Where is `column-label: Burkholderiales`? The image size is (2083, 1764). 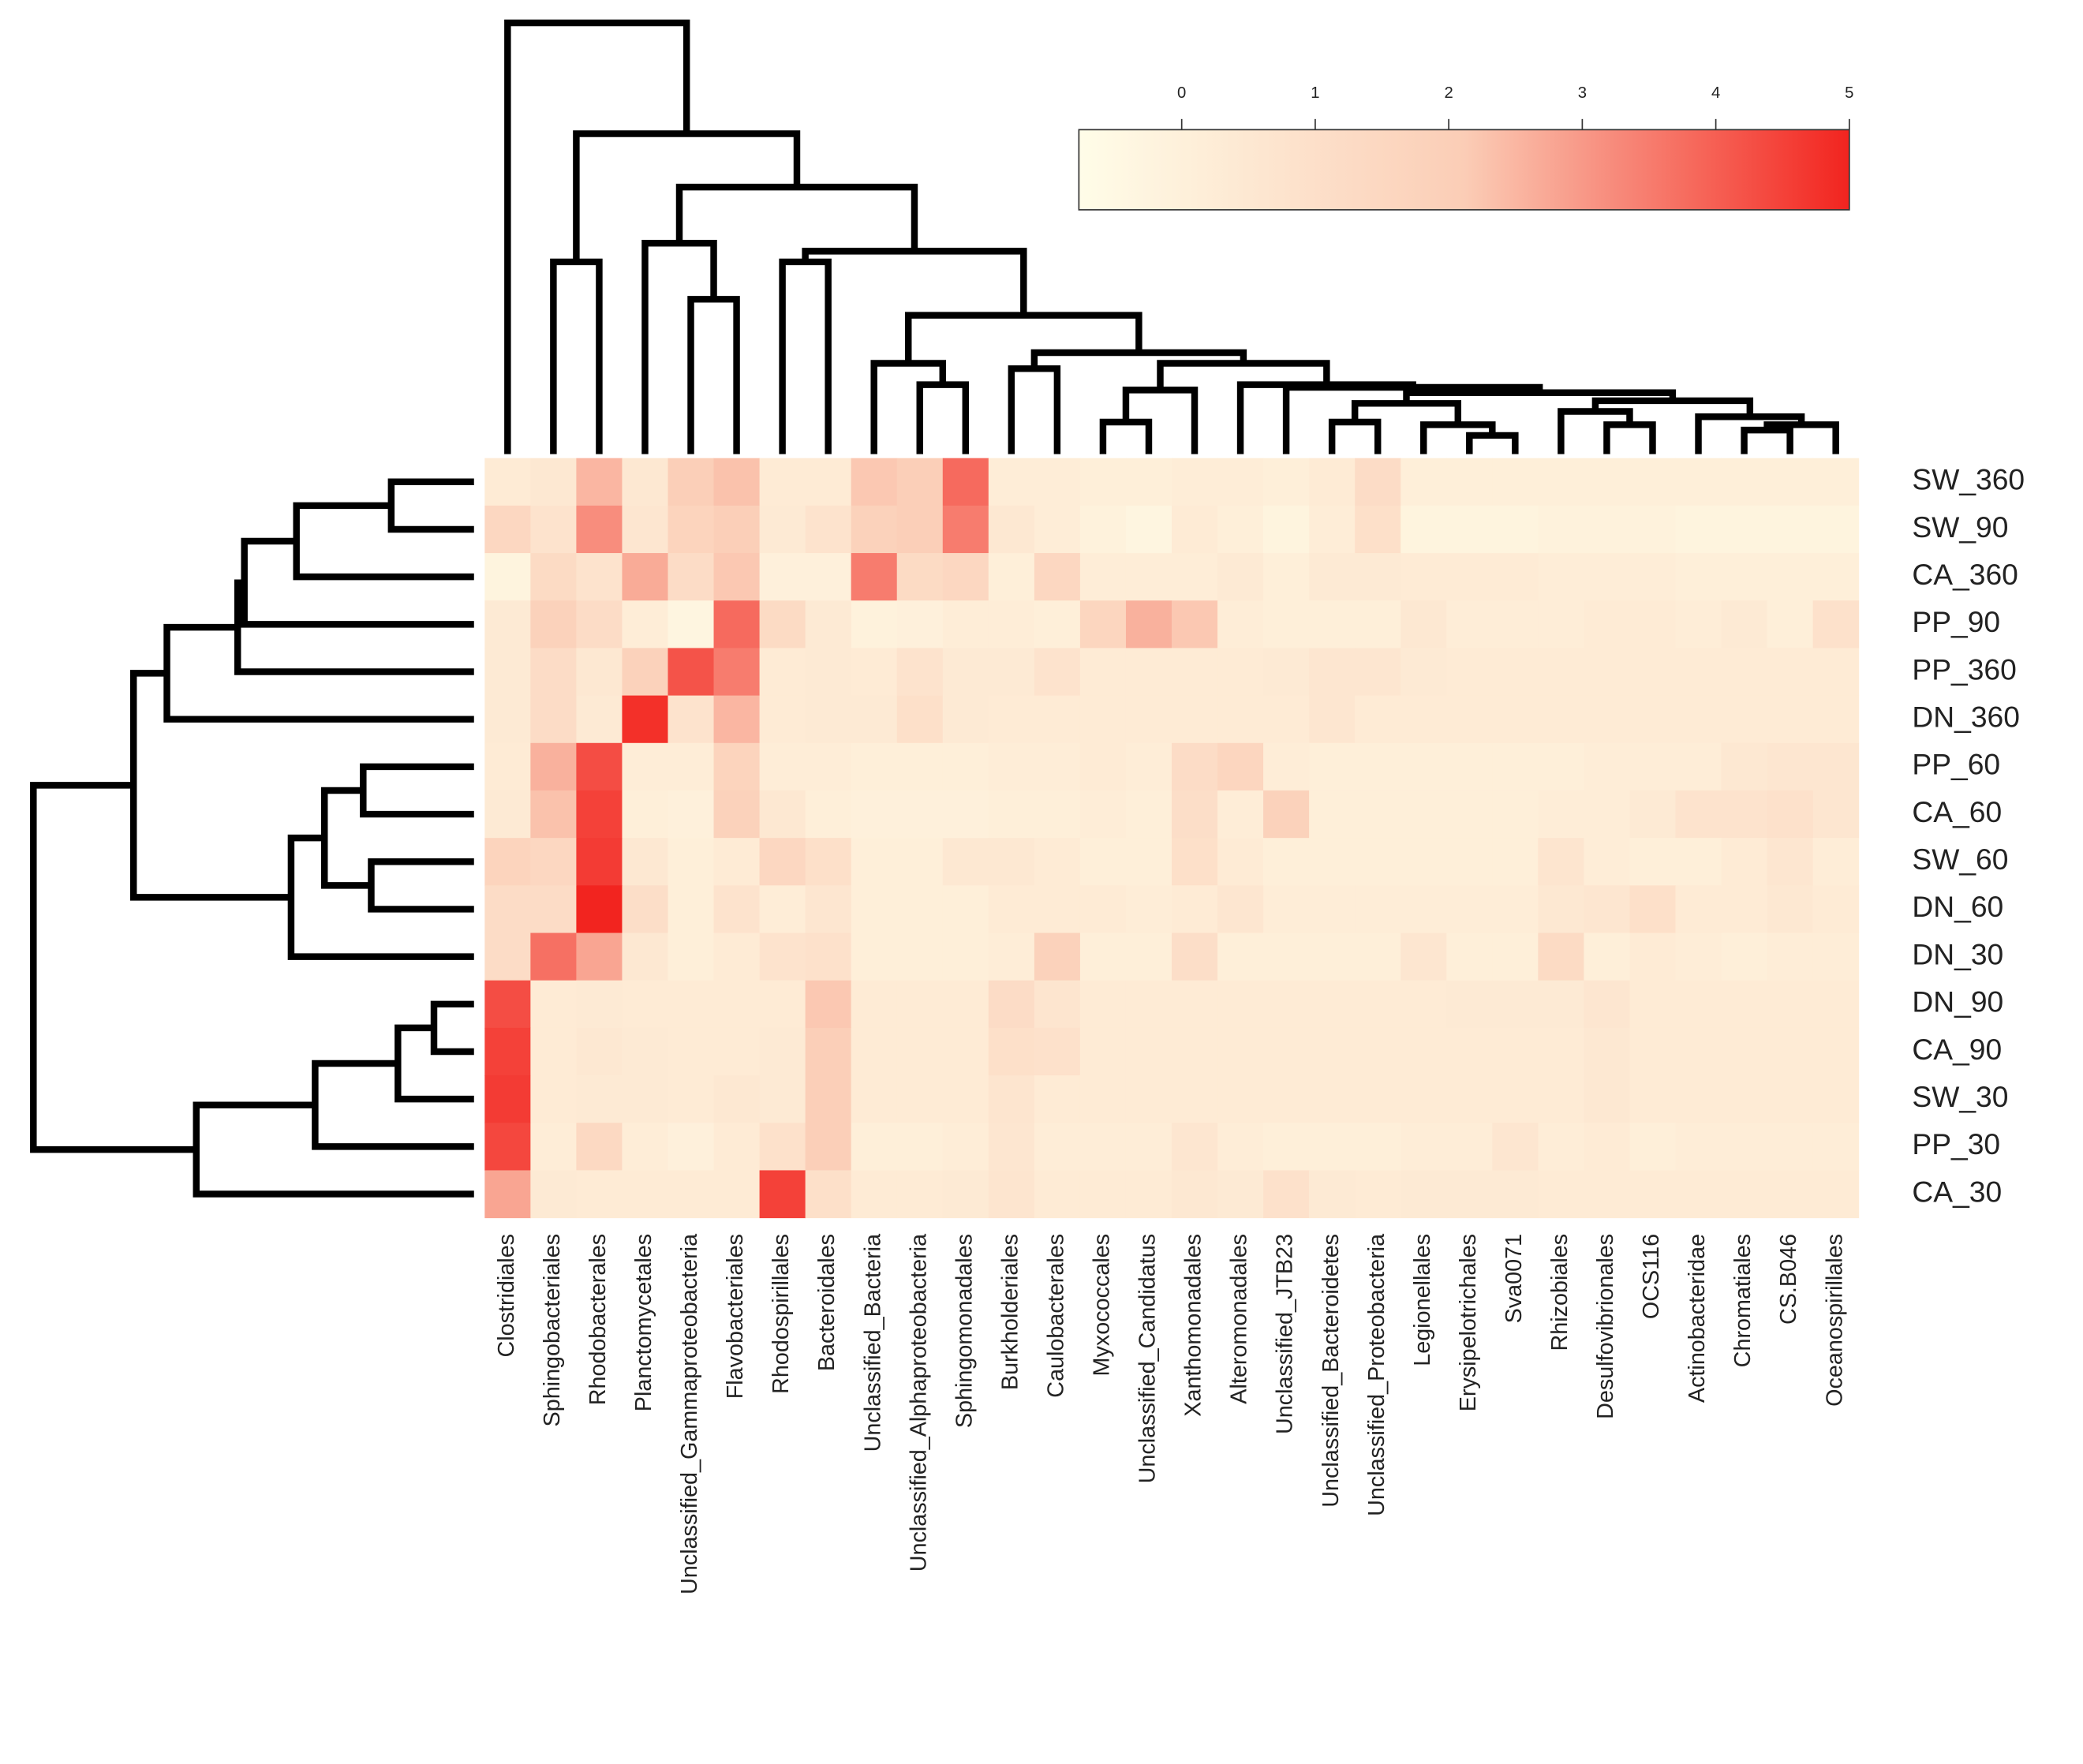
column-label: Burkholderiales is located at coordinates (1010, 1312).